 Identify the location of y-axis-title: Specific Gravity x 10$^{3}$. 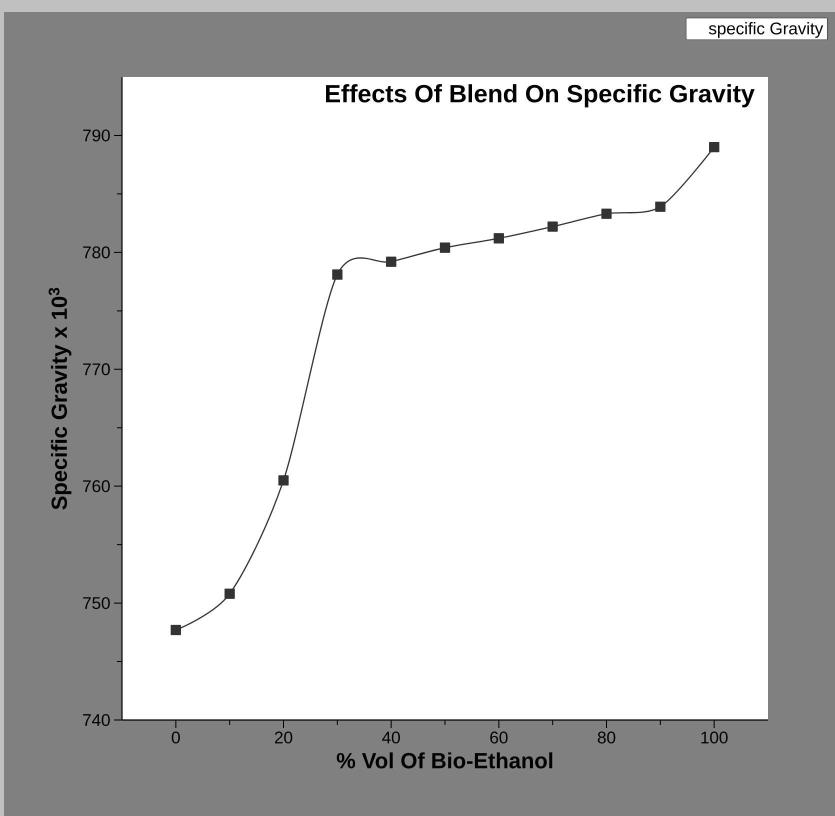
(60, 399).